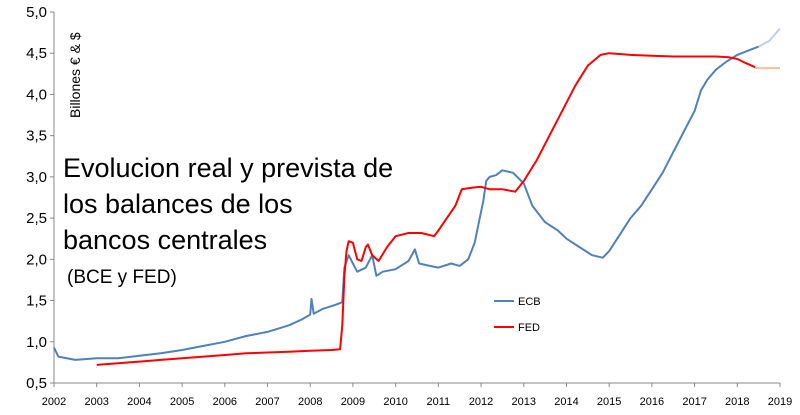  I want to click on x-tick-label: 2002, so click(54, 402).